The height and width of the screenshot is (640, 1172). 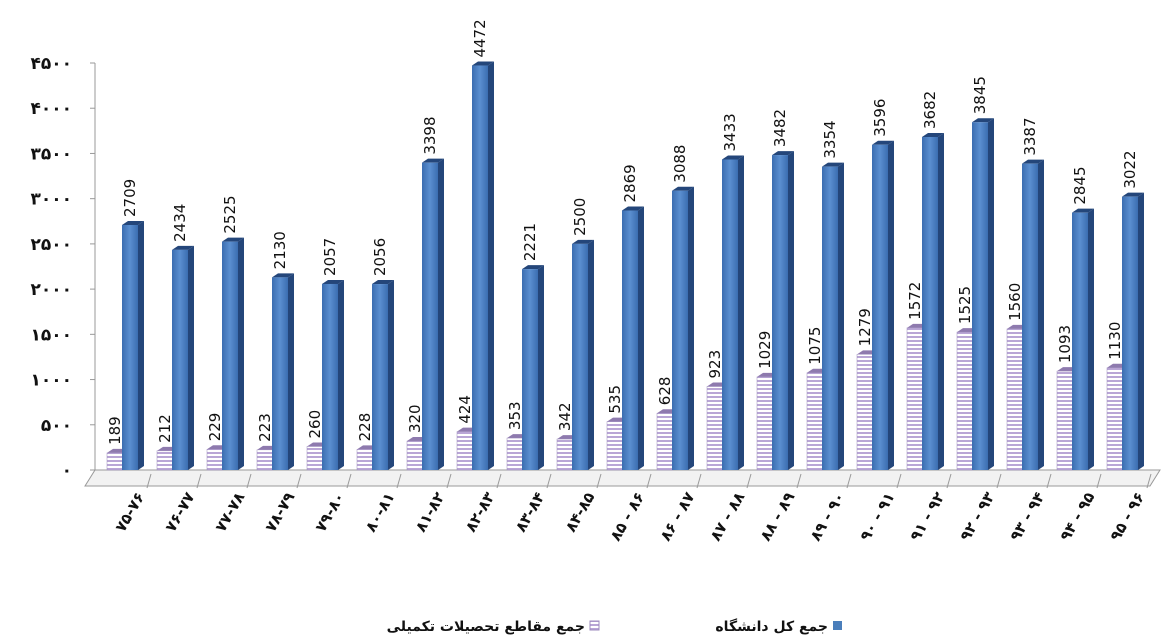 I want to click on y-tick-label: ۳۰۰۰, so click(x=51, y=200).